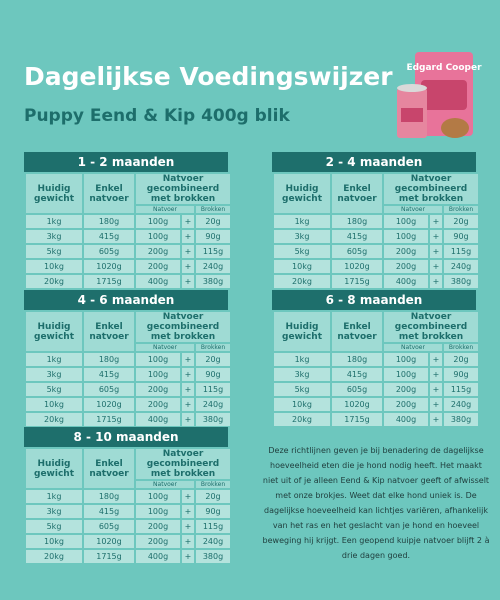  I want to click on subheader-row: Natvoer Brokken, so click(376, 347).